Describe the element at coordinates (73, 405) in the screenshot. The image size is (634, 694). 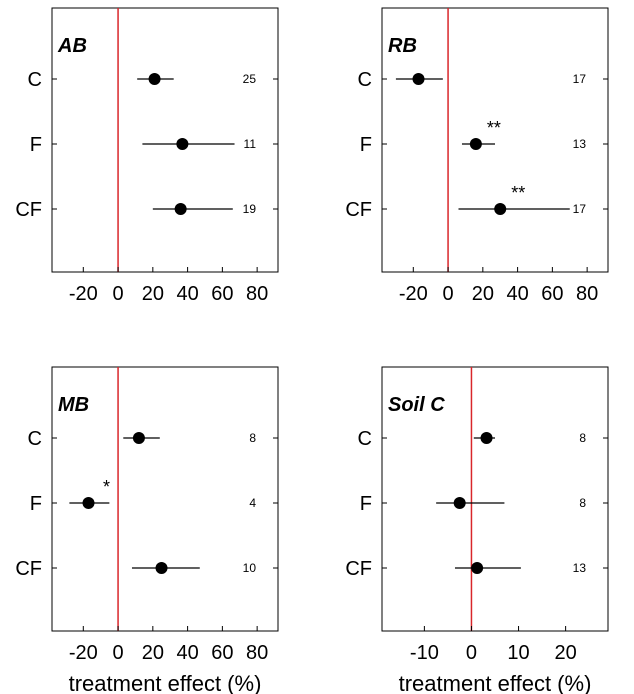
I see `panel-title: MB` at that location.